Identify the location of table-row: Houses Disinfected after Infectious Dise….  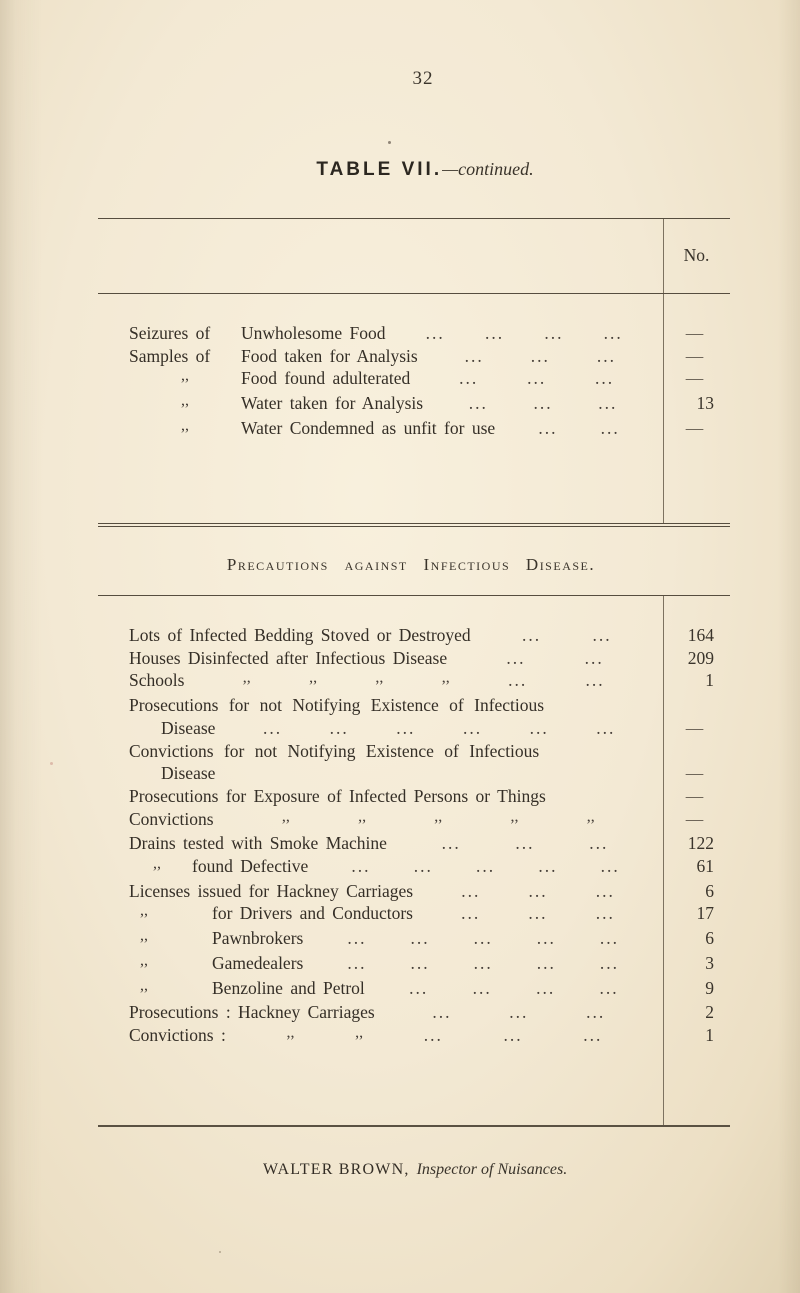
(414, 658).